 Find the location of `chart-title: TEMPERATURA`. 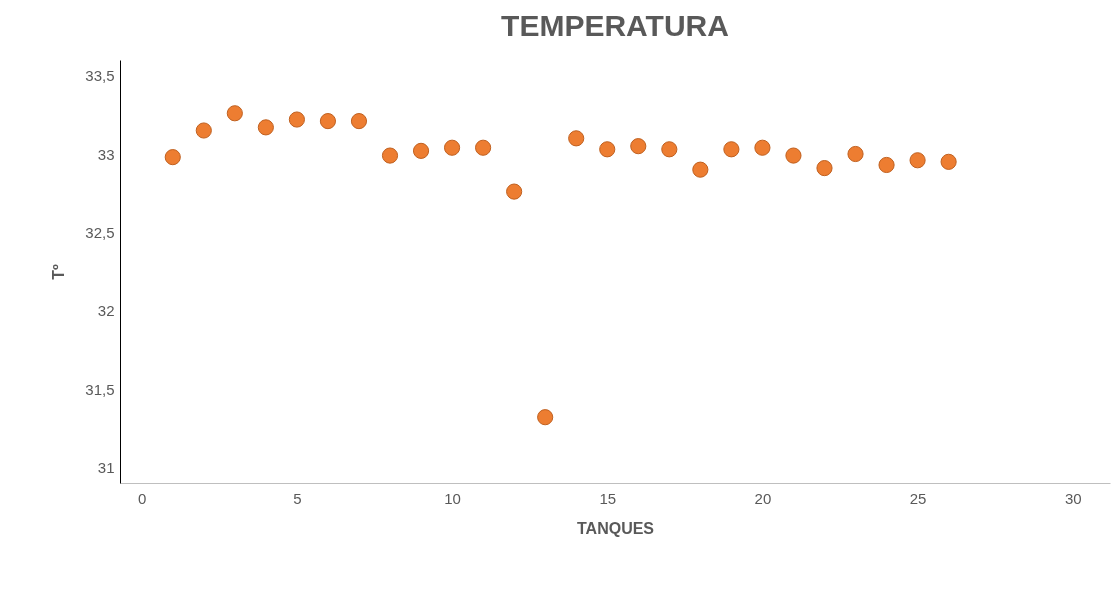

chart-title: TEMPERATURA is located at coordinates (615, 25).